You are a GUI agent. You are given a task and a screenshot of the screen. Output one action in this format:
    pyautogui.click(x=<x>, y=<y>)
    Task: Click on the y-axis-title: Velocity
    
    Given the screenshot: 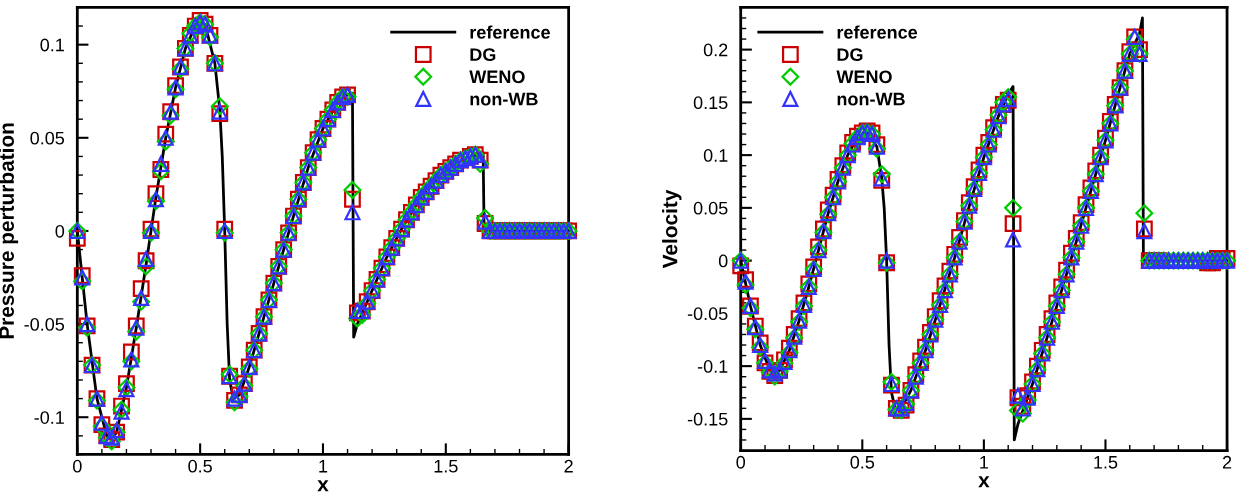 What is the action you would take?
    pyautogui.click(x=672, y=229)
    